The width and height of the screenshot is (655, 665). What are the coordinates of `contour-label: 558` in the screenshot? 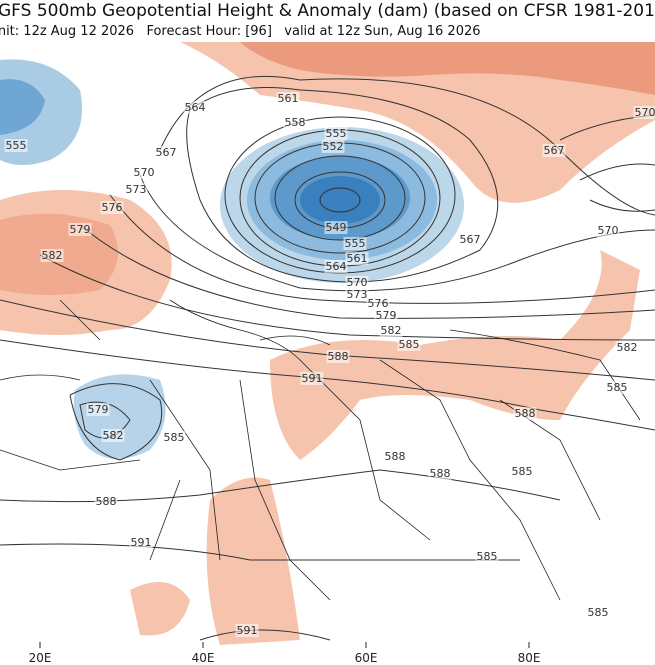 It's located at (295, 122).